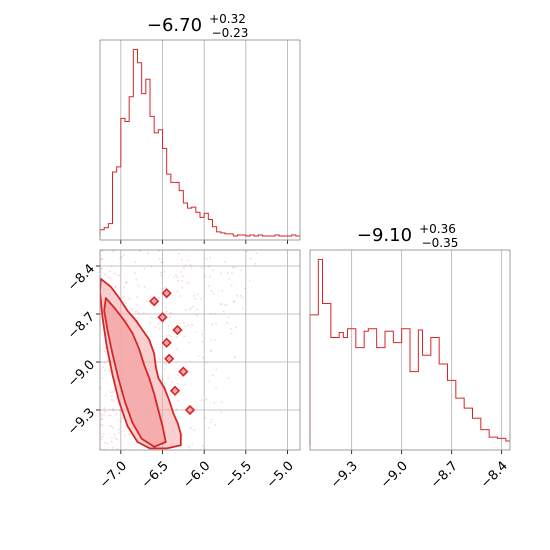 The image size is (550, 550). I want to click on axes-frame, so click(200, 140).